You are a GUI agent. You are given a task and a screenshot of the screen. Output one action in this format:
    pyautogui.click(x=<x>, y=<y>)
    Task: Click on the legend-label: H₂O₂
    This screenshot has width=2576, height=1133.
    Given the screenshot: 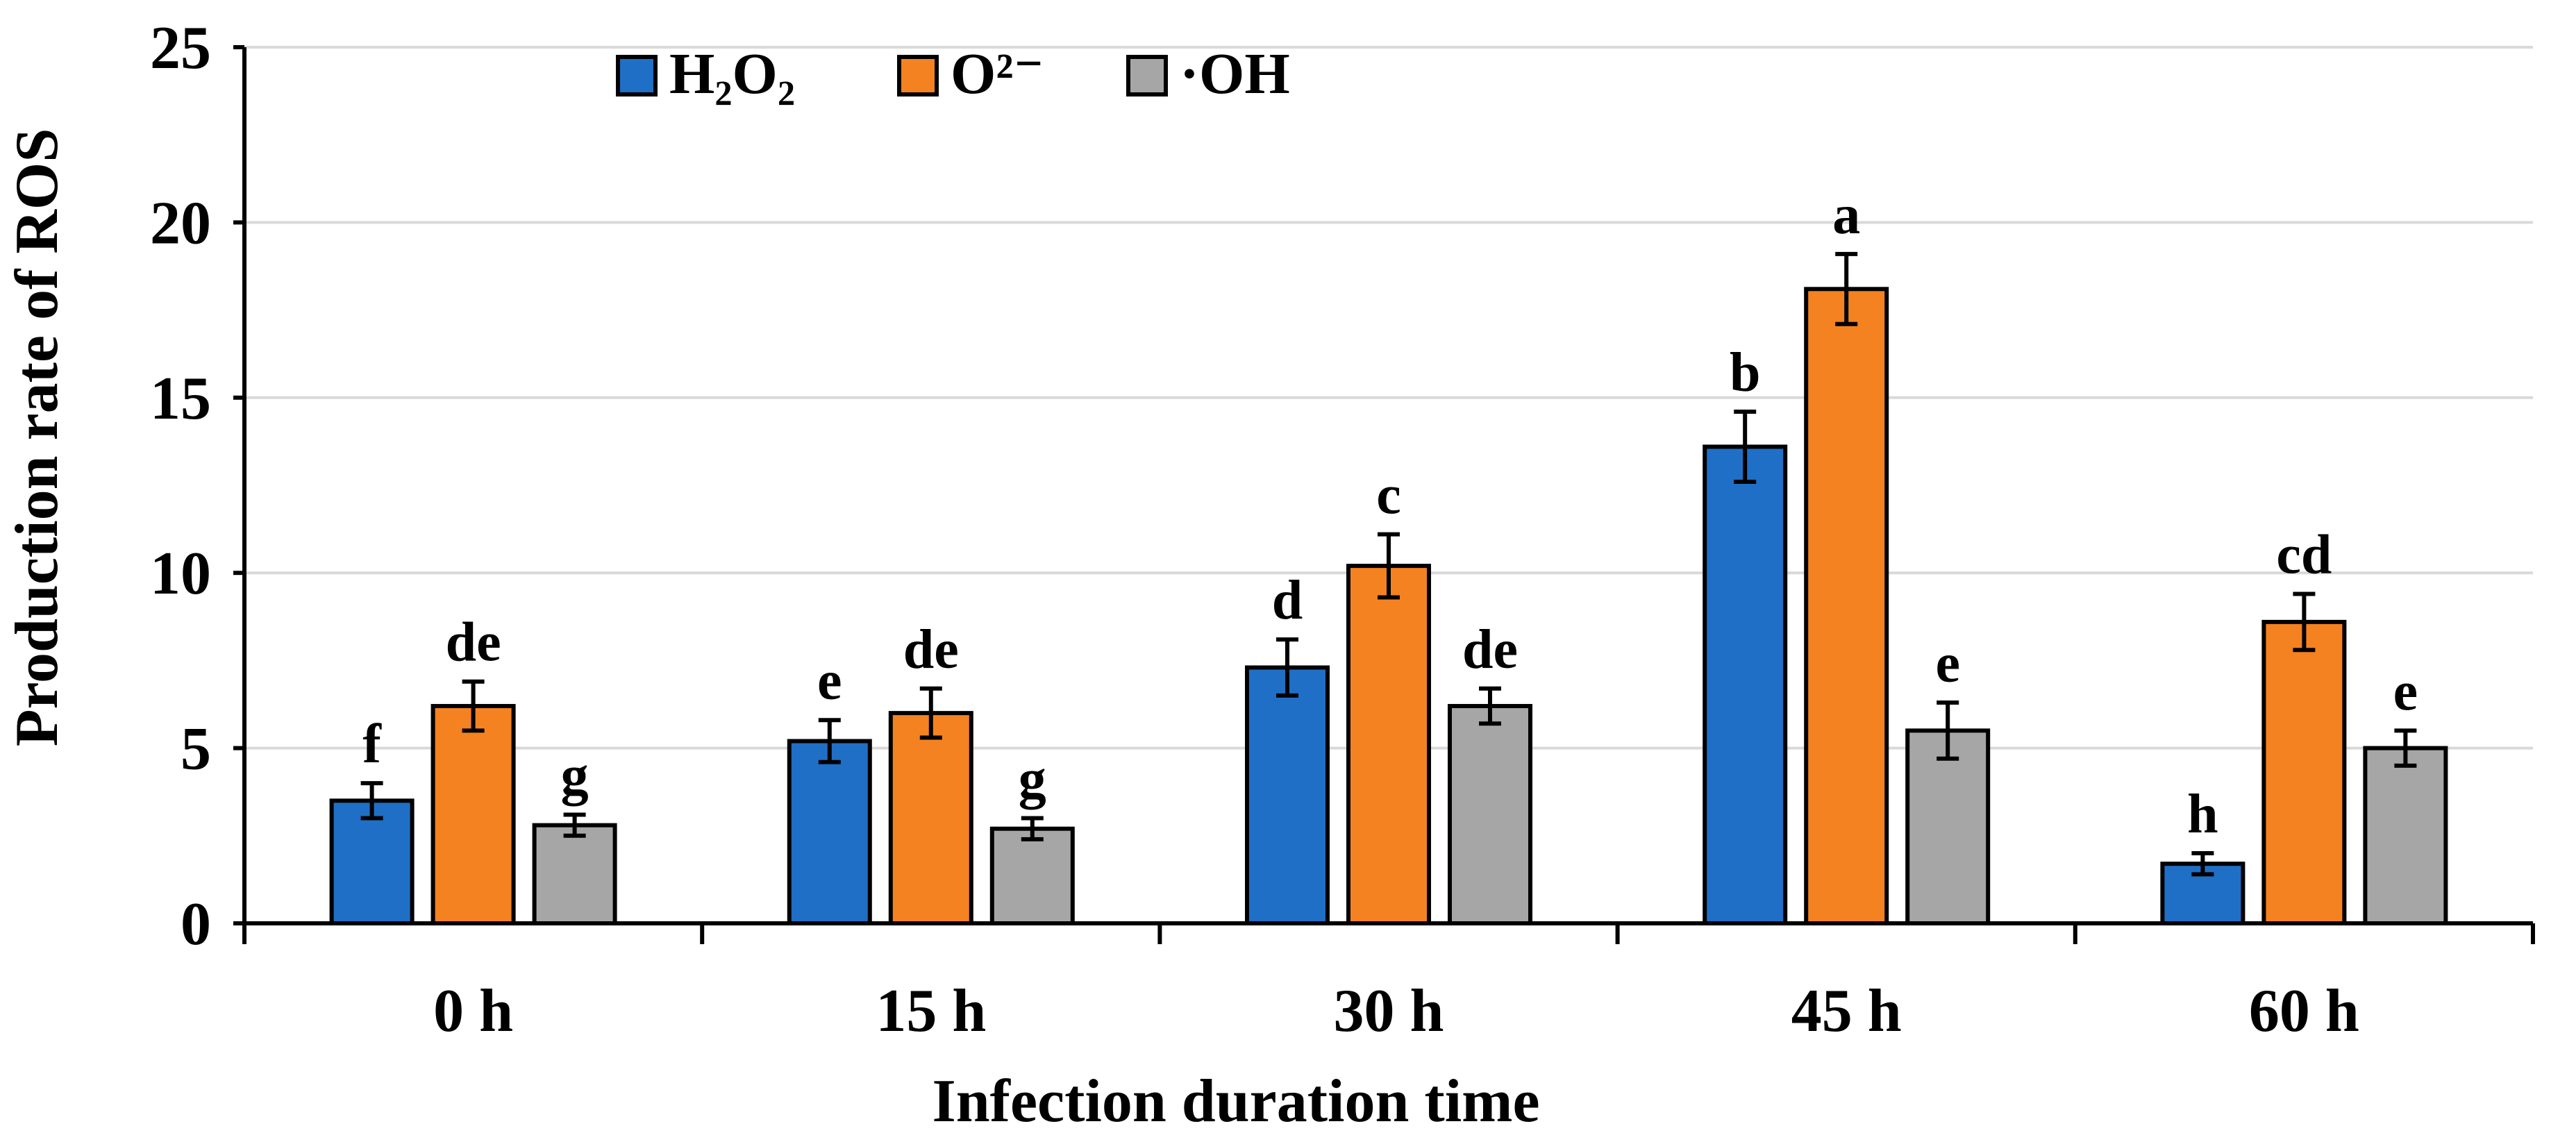 What is the action you would take?
    pyautogui.click(x=732, y=74)
    